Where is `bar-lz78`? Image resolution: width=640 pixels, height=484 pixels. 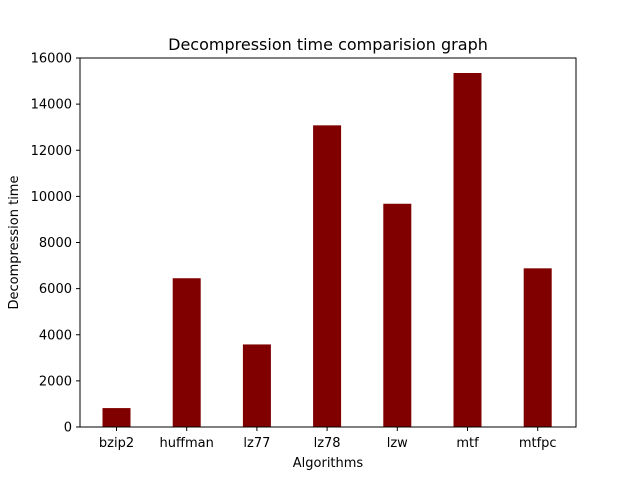
bar-lz78 is located at coordinates (327, 276).